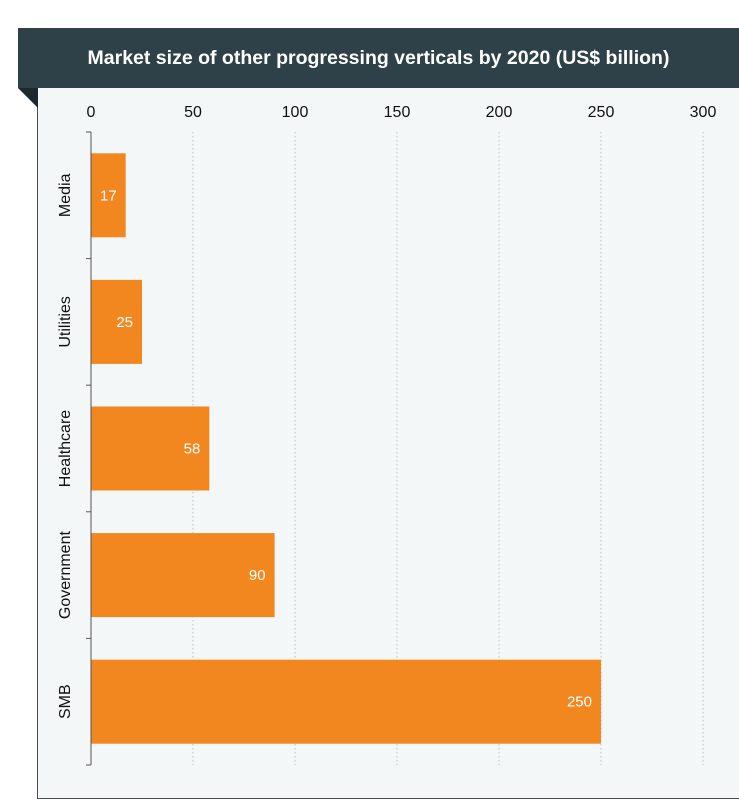 The width and height of the screenshot is (739, 804). What do you see at coordinates (91, 112) in the screenshot?
I see `x-tick-label-0: 0` at bounding box center [91, 112].